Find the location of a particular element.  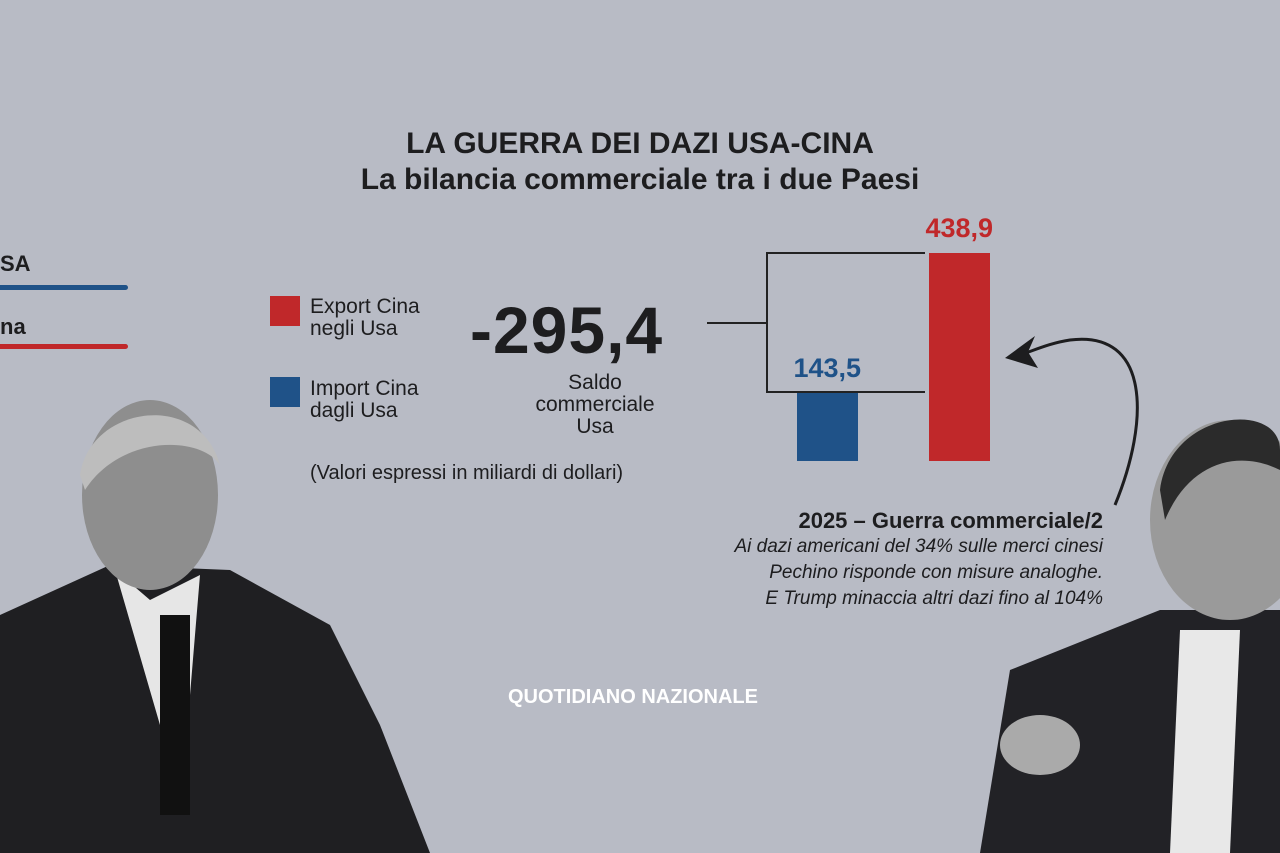

balance-value: -295,4 is located at coordinates (567, 330).